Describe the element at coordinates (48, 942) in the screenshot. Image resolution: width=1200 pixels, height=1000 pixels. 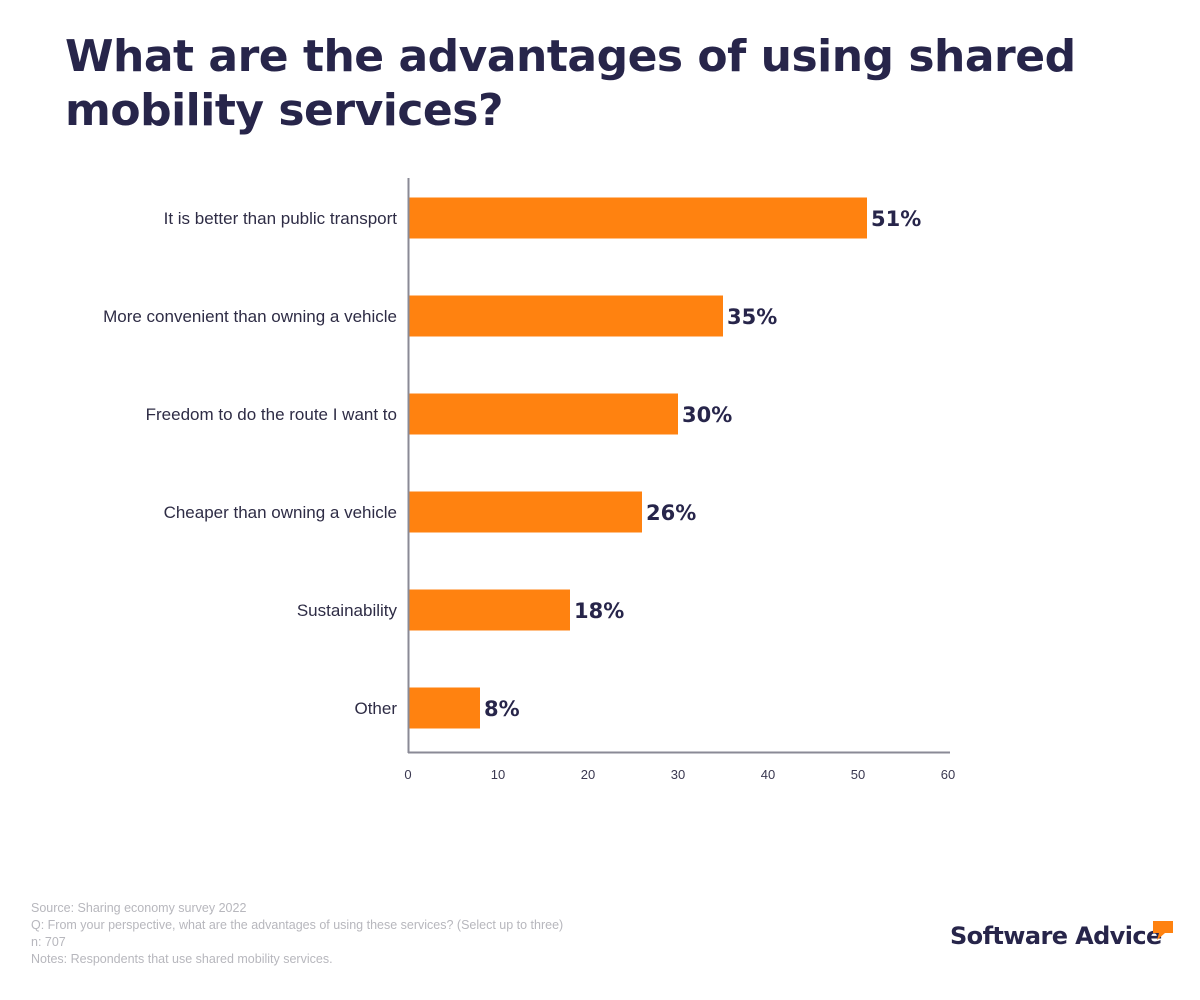
I see `sample-size-note: n: 707` at that location.